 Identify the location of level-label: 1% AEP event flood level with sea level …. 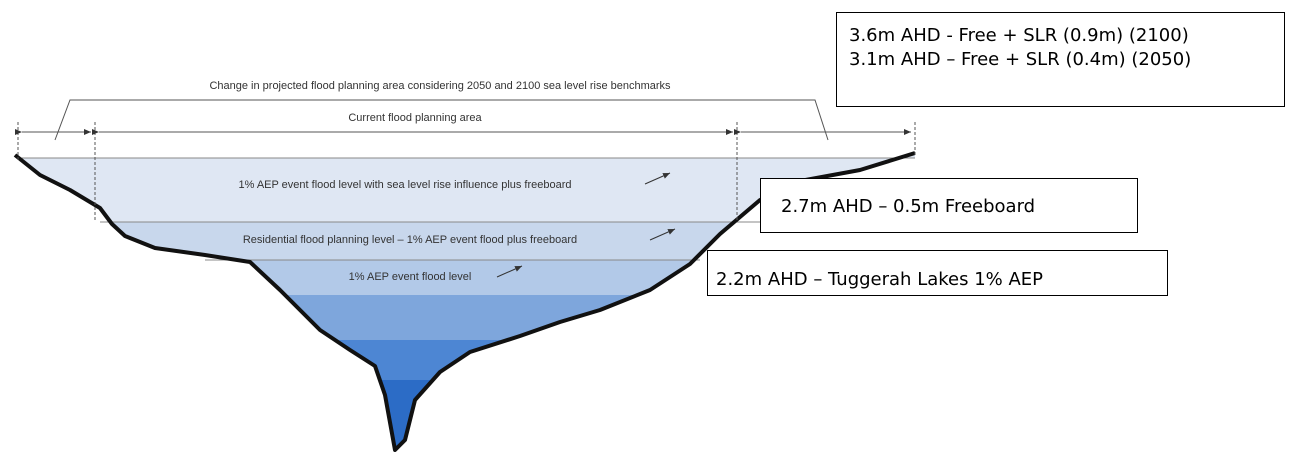
(404, 185).